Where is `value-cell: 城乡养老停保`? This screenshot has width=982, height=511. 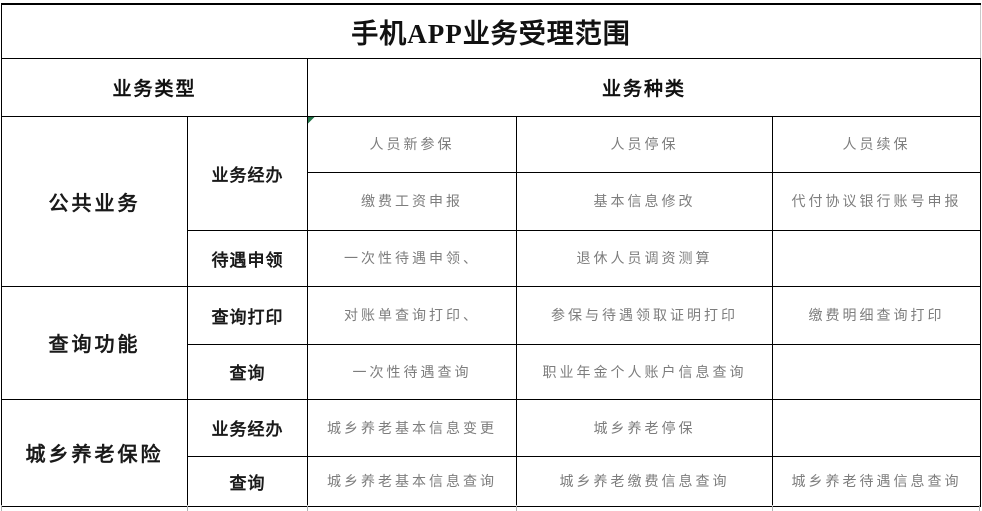
value-cell: 城乡养老停保 is located at coordinates (644, 427).